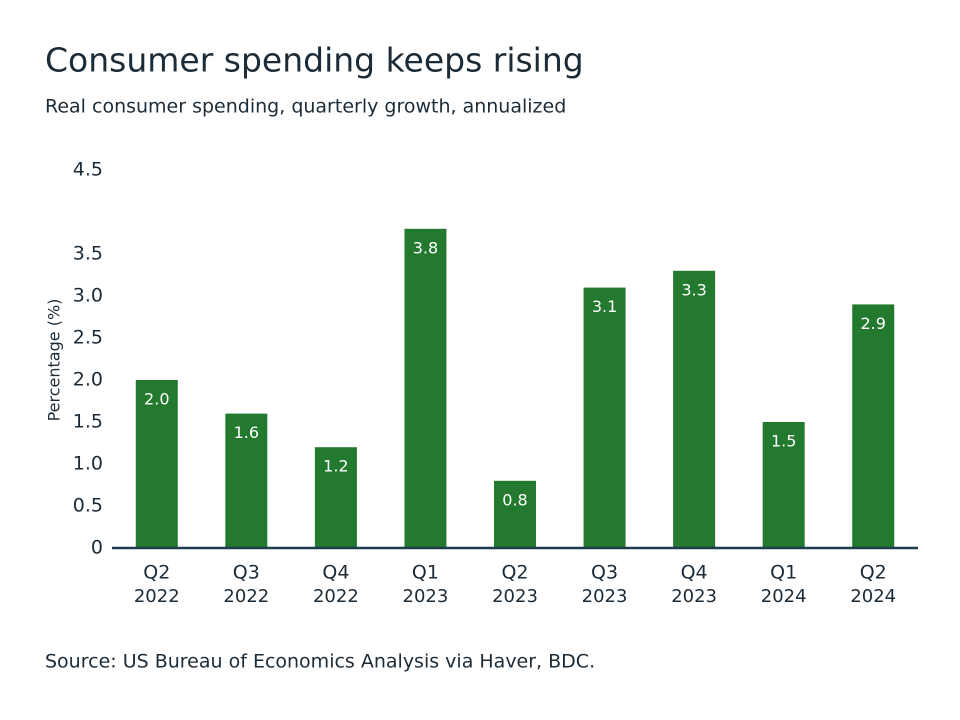 The height and width of the screenshot is (720, 960). I want to click on value-label: 2.9, so click(872, 323).